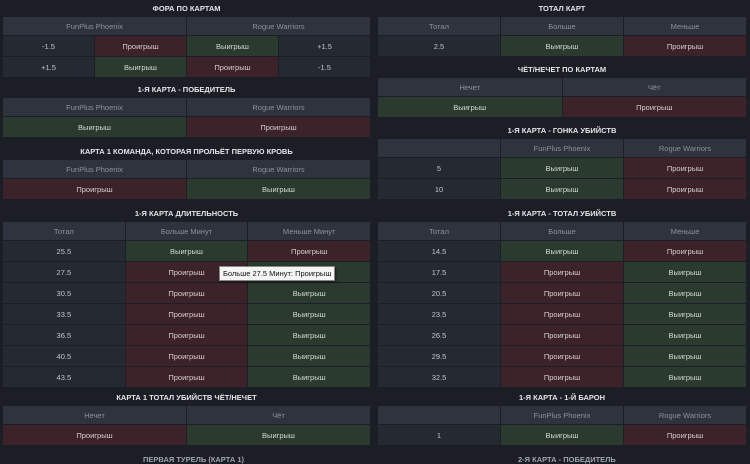 The height and width of the screenshot is (464, 750). Describe the element at coordinates (439, 272) in the screenshot. I see `total-value: 17.5` at that location.